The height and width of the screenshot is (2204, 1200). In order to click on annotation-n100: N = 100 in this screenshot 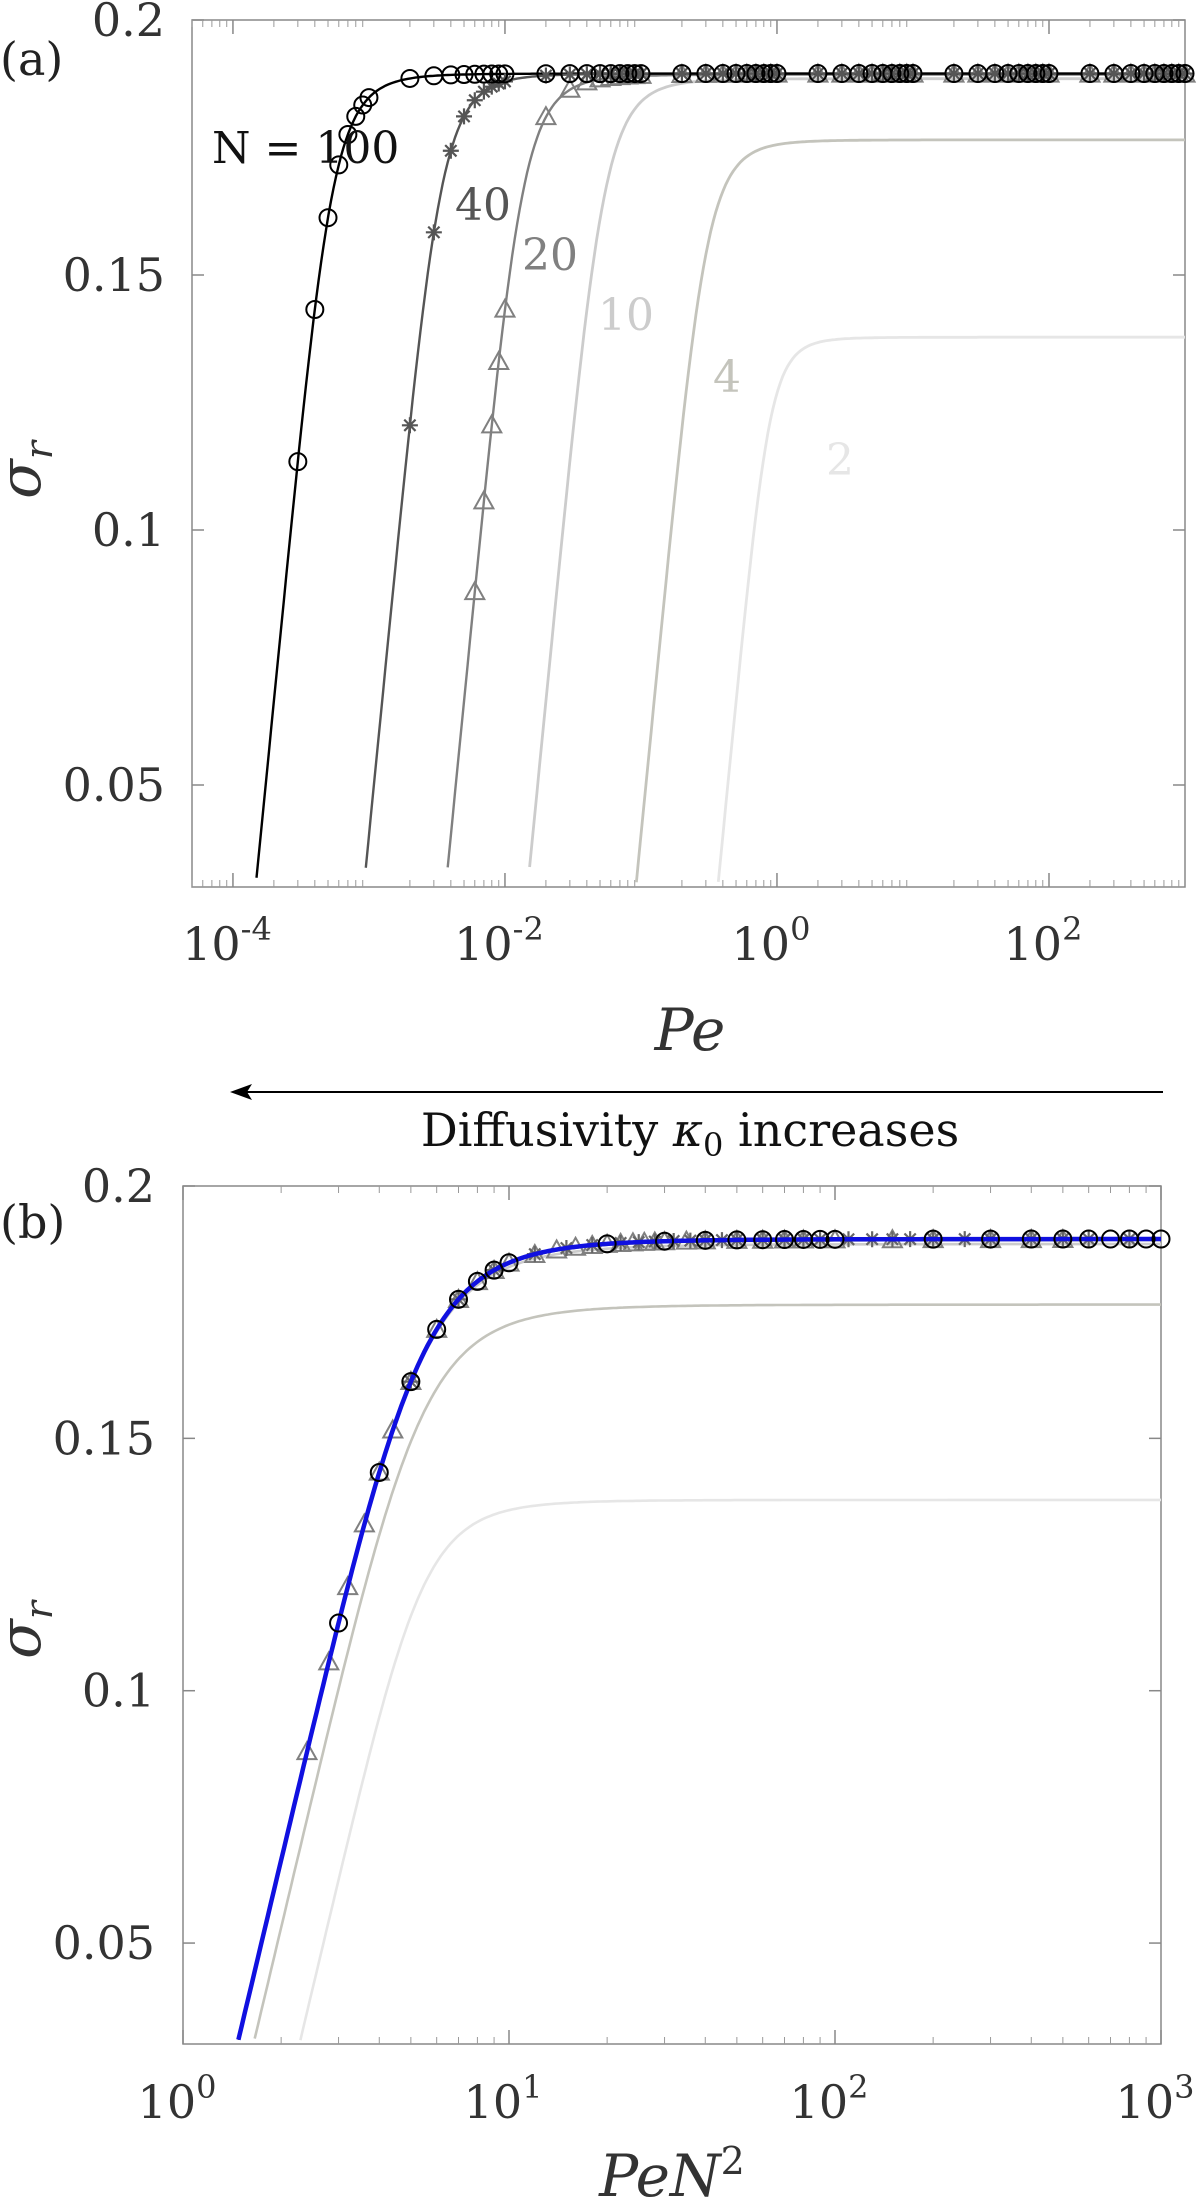, I will do `click(305, 148)`.